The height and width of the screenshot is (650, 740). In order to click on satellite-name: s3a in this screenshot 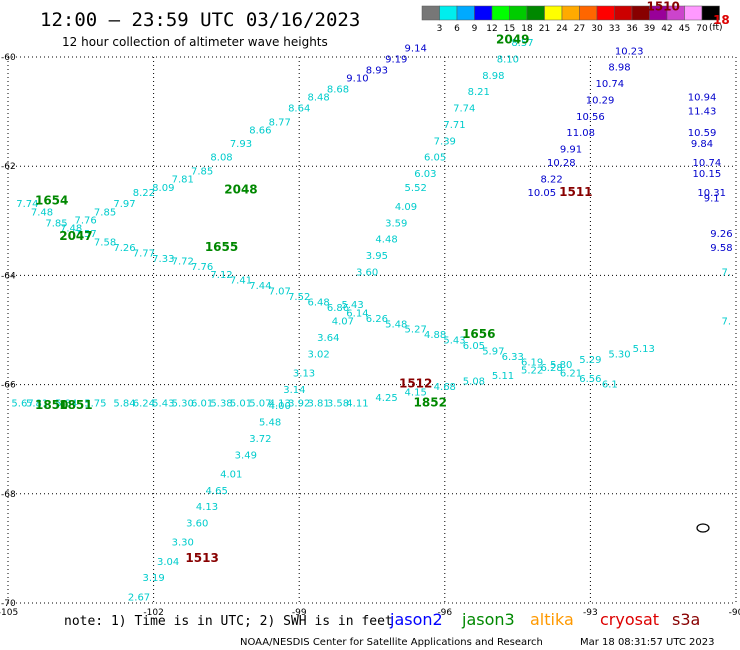, I will do `click(686, 619)`.